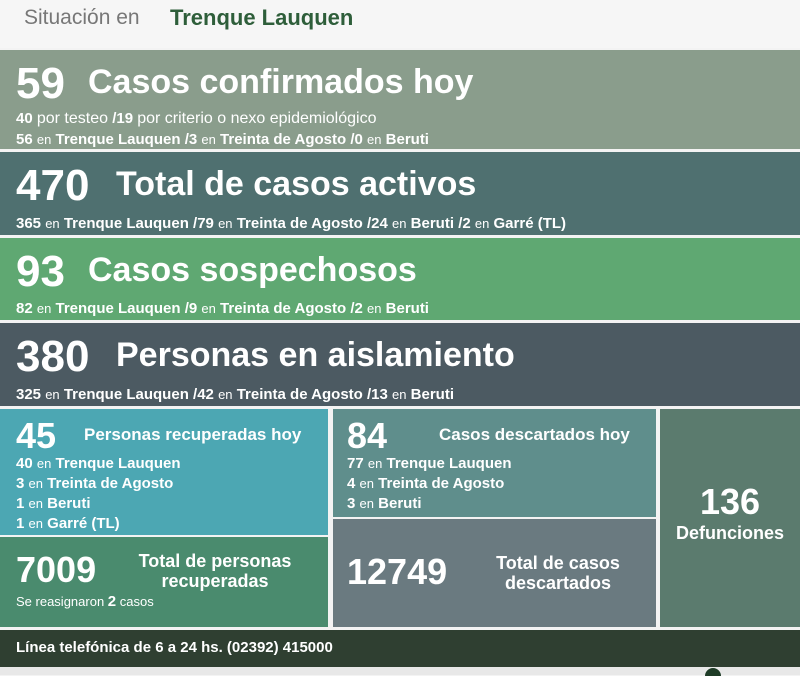 This screenshot has width=800, height=676. Describe the element at coordinates (558, 563) in the screenshot. I see `total-descartados-title-1: Total de casos` at that location.